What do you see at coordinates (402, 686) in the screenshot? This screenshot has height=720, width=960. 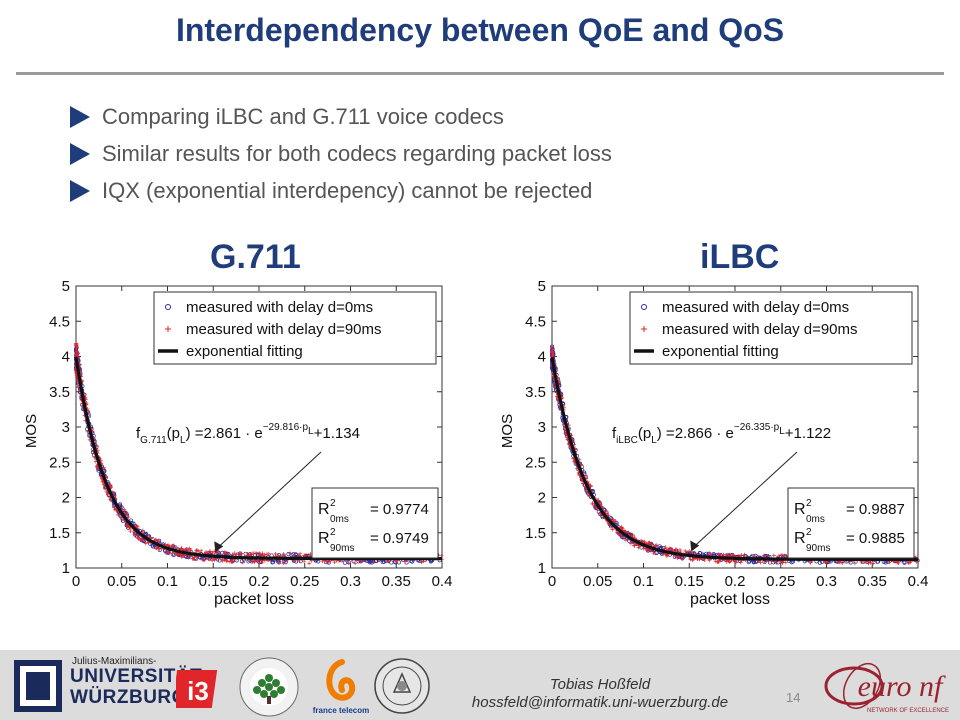 I see `seal-logo-icon` at bounding box center [402, 686].